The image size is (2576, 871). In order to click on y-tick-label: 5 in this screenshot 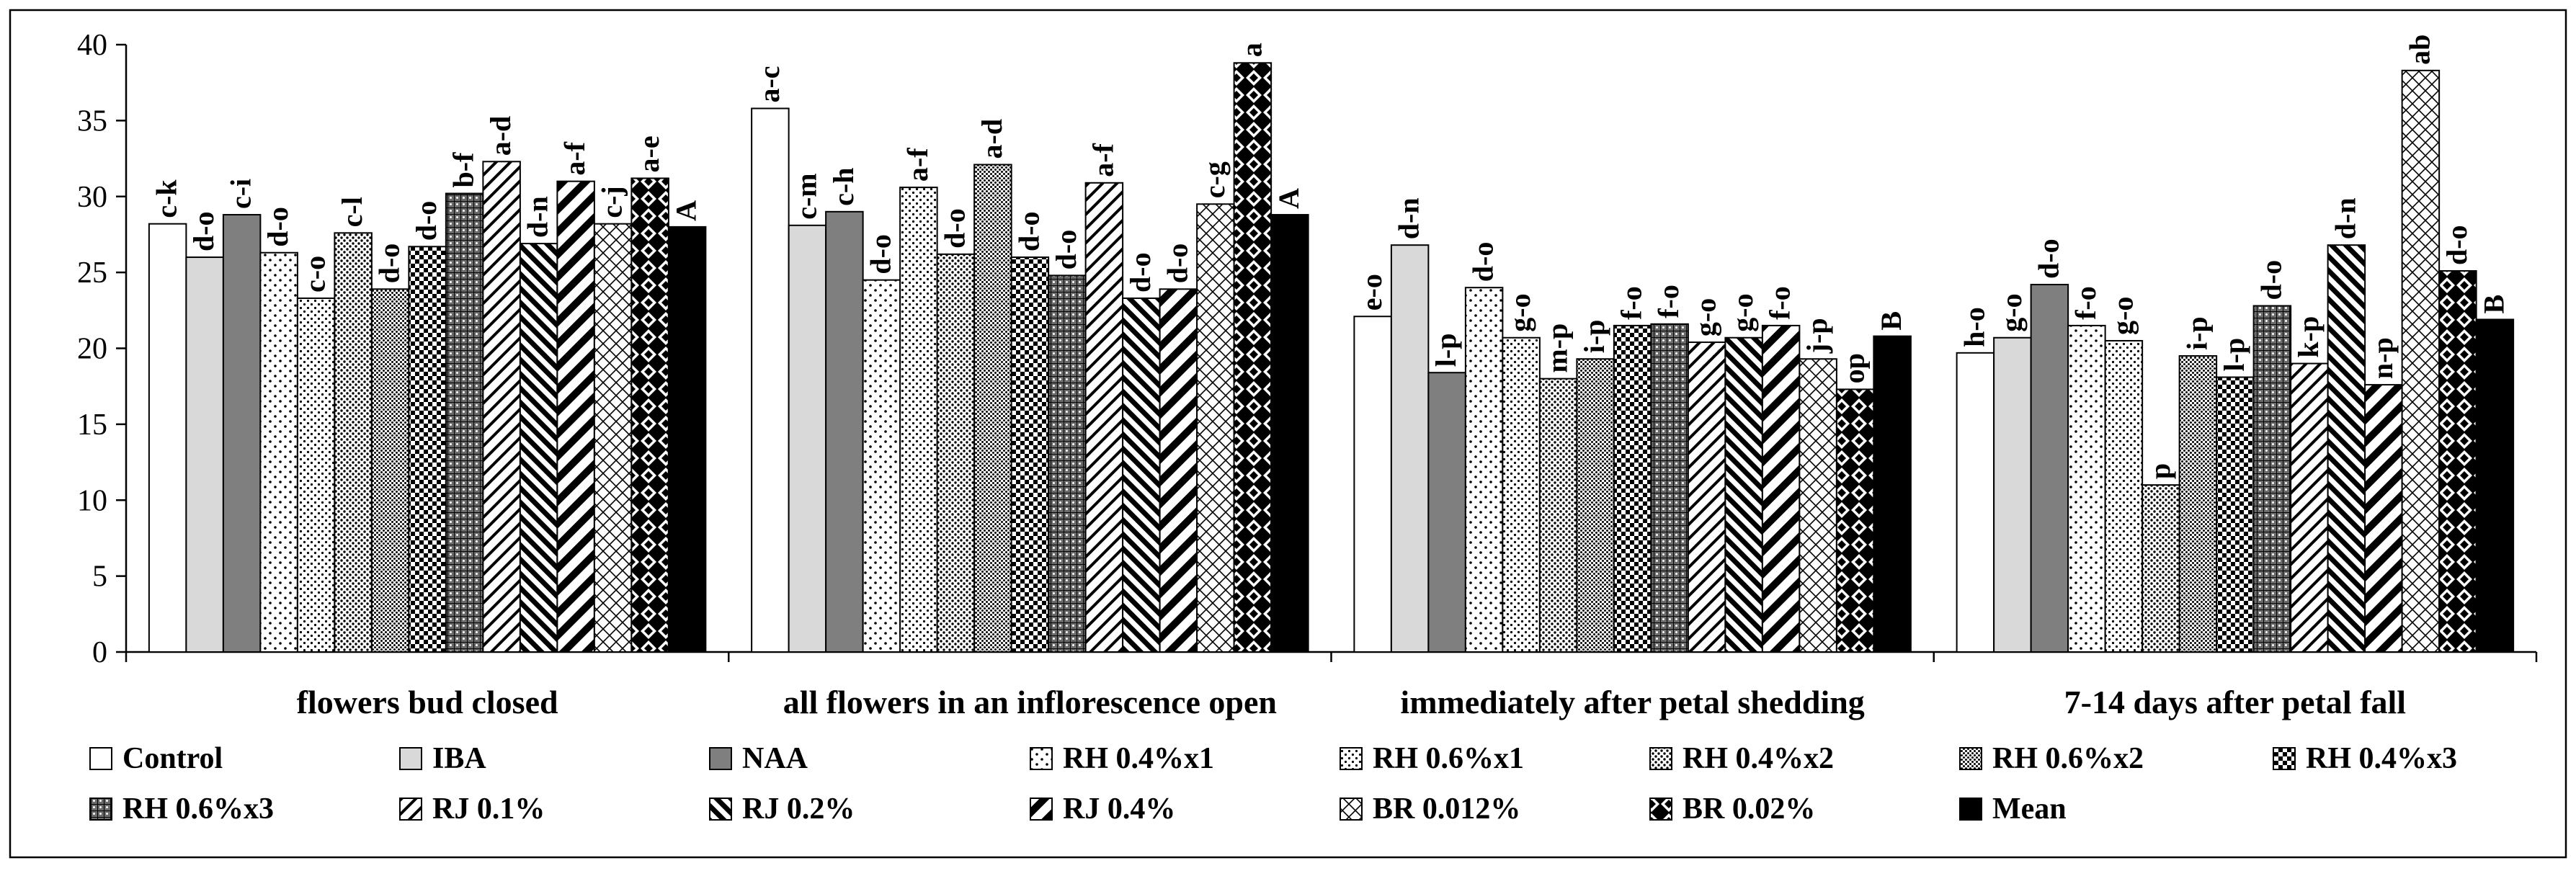, I will do `click(99, 577)`.